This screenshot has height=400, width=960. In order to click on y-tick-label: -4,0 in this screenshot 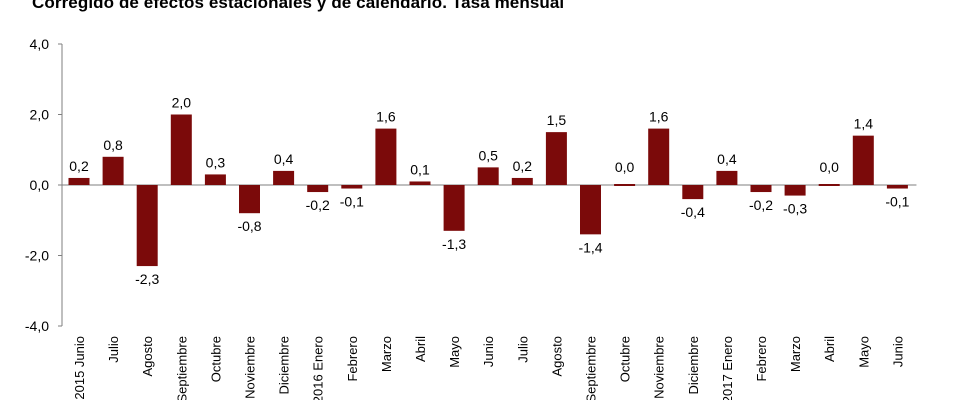, I will do `click(37, 326)`.